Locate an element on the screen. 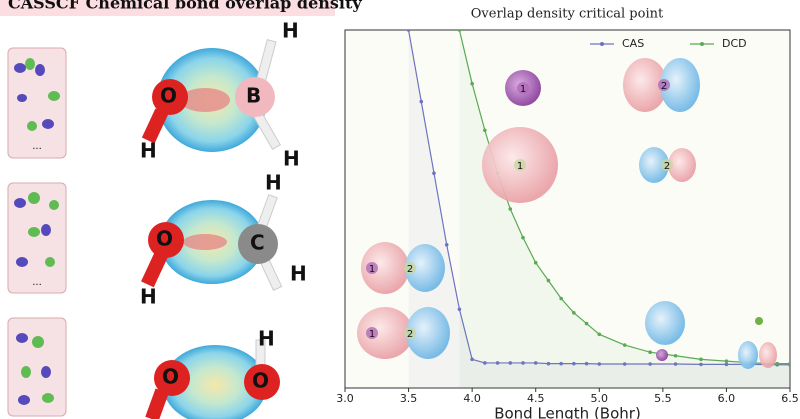 This screenshot has height=419, width=800. molecule: O O H is located at coordinates (212, 373).